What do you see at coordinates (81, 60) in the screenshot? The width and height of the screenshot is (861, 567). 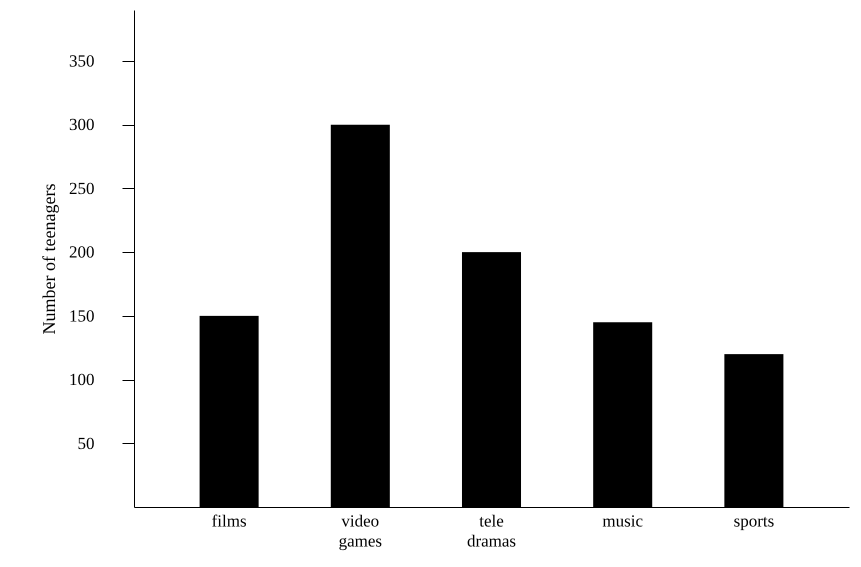 I see `y-tick-label: 350` at bounding box center [81, 60].